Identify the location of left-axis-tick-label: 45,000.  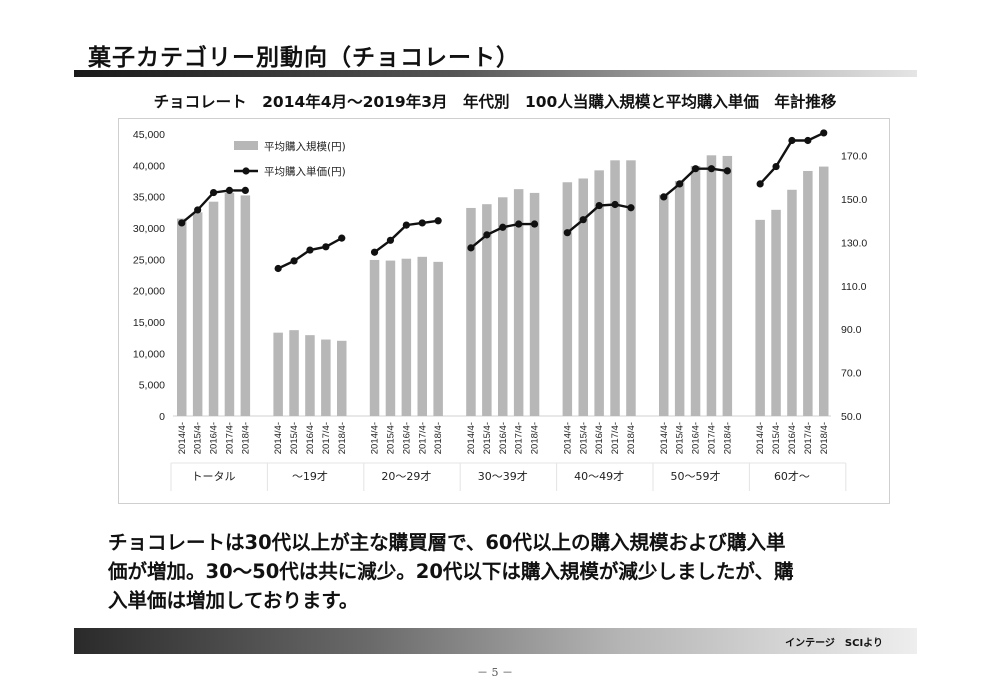
(149, 135).